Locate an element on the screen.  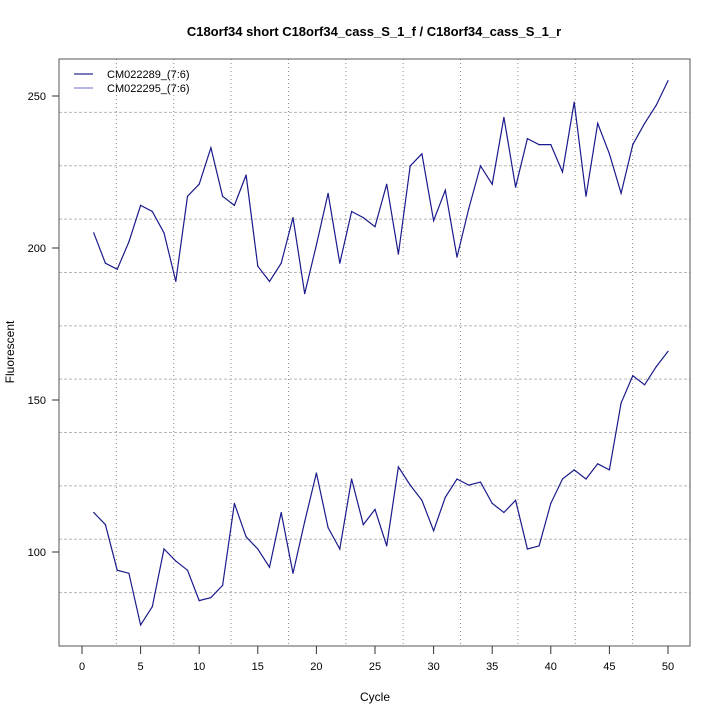
y-tick-label: 250 is located at coordinates (37, 97).